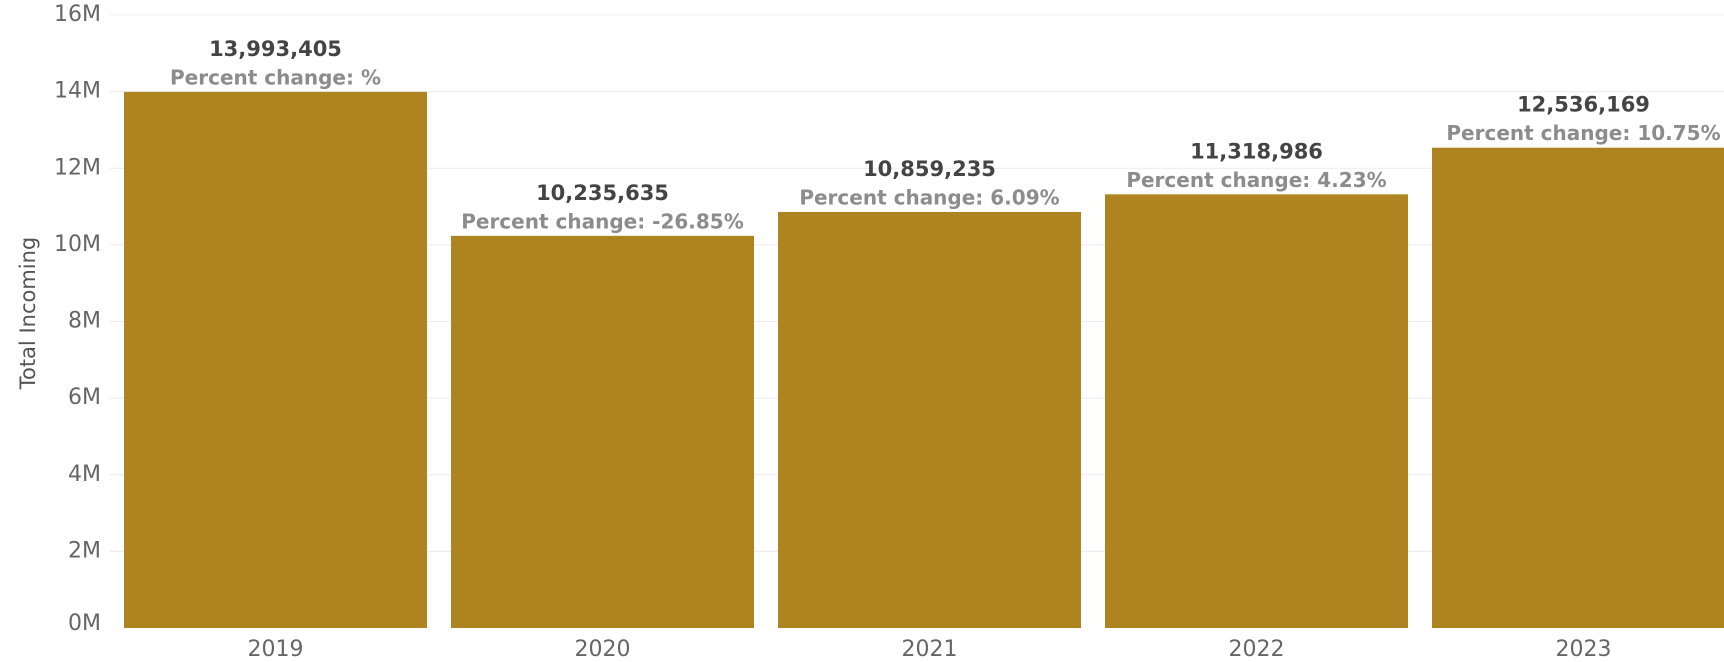  What do you see at coordinates (84, 550) in the screenshot?
I see `y-tick-label: 2M` at bounding box center [84, 550].